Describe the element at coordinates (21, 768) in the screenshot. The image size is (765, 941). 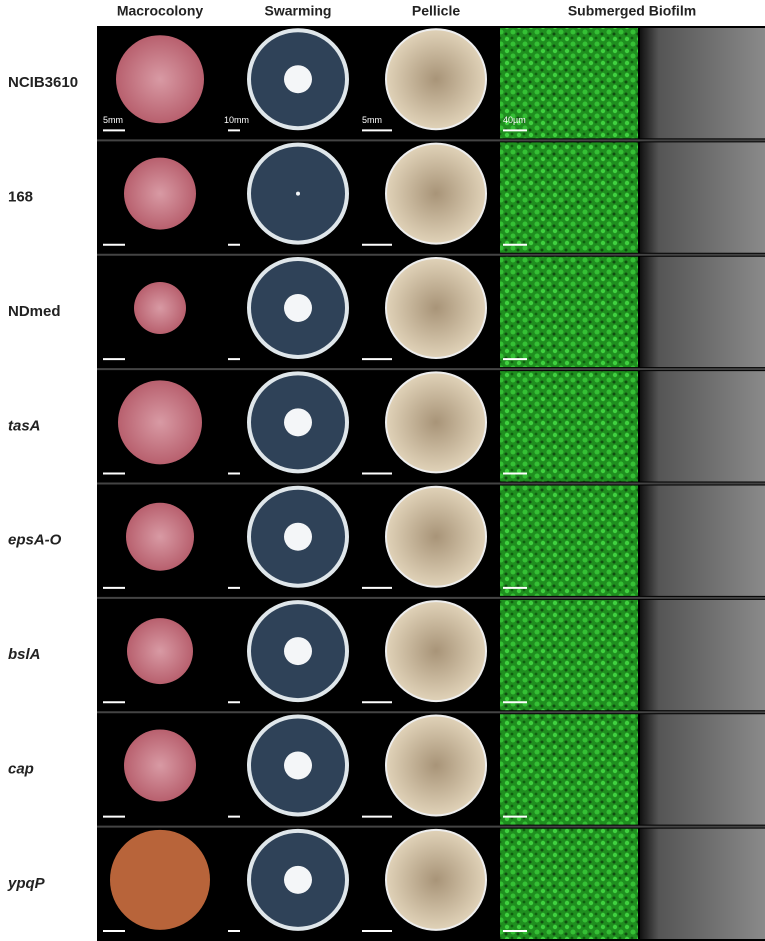
I see `row-label: cap` at that location.